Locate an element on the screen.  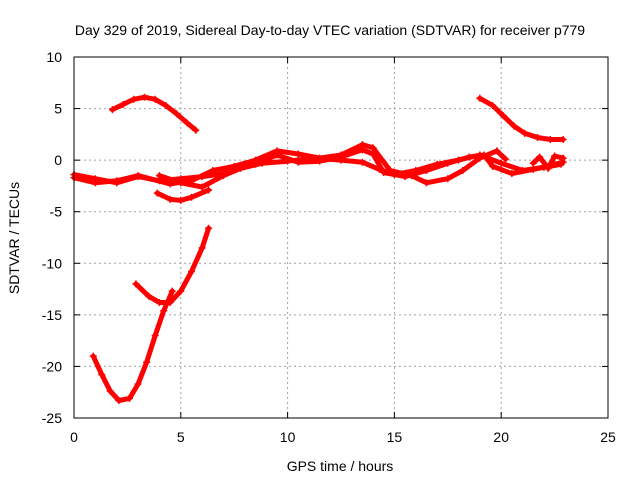
x-axis-label: GPS time / hours is located at coordinates (340, 466).